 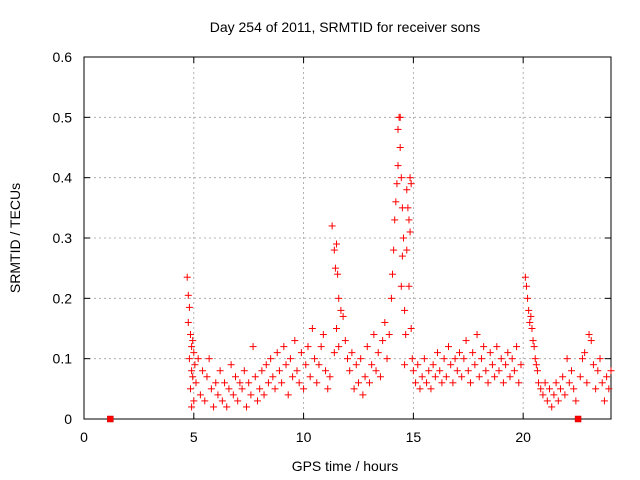 I want to click on y-tick-label: 0, so click(x=68, y=419).